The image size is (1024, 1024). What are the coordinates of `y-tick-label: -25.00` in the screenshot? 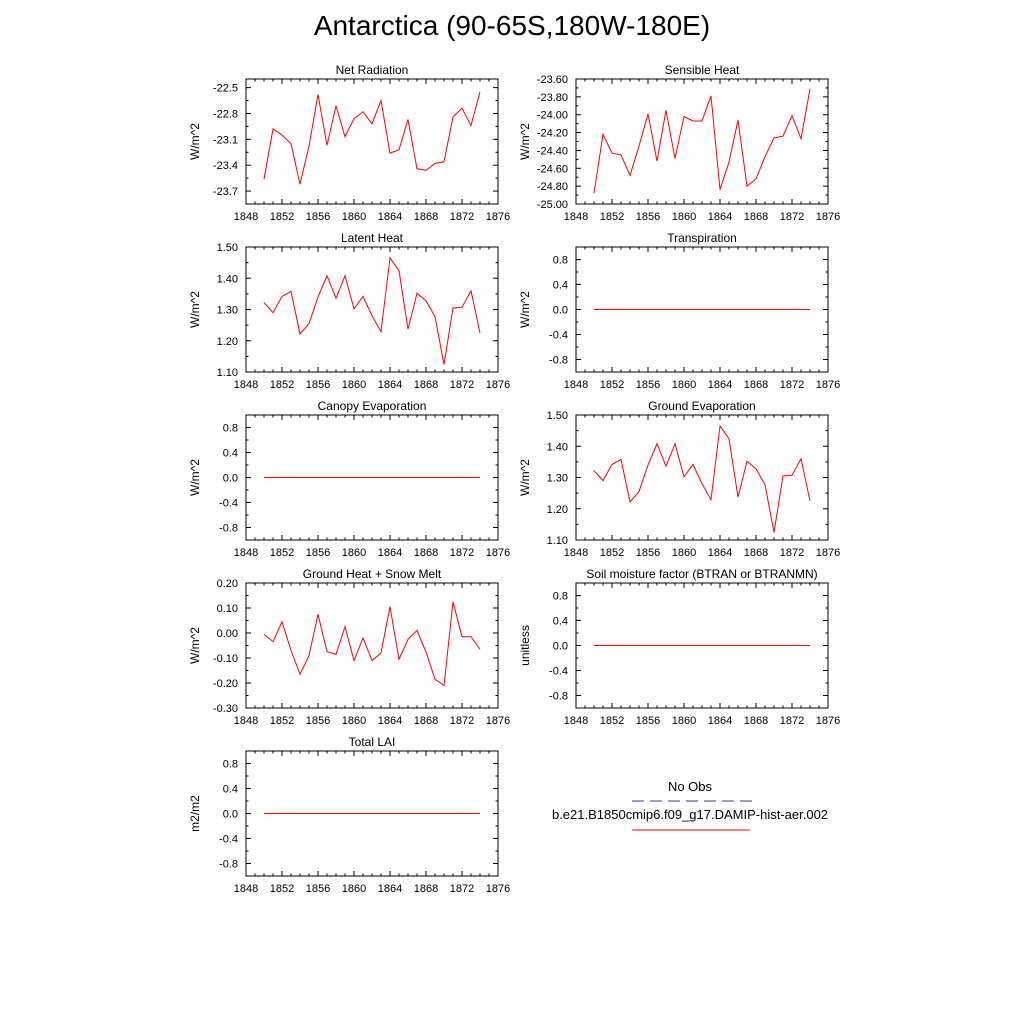 It's located at (552, 205).